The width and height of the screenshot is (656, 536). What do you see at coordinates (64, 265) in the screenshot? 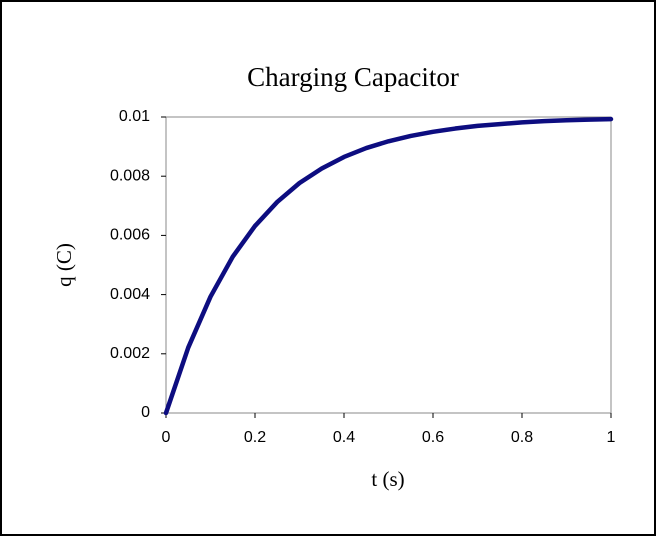
I see `y-axis-label: q (C)` at bounding box center [64, 265].